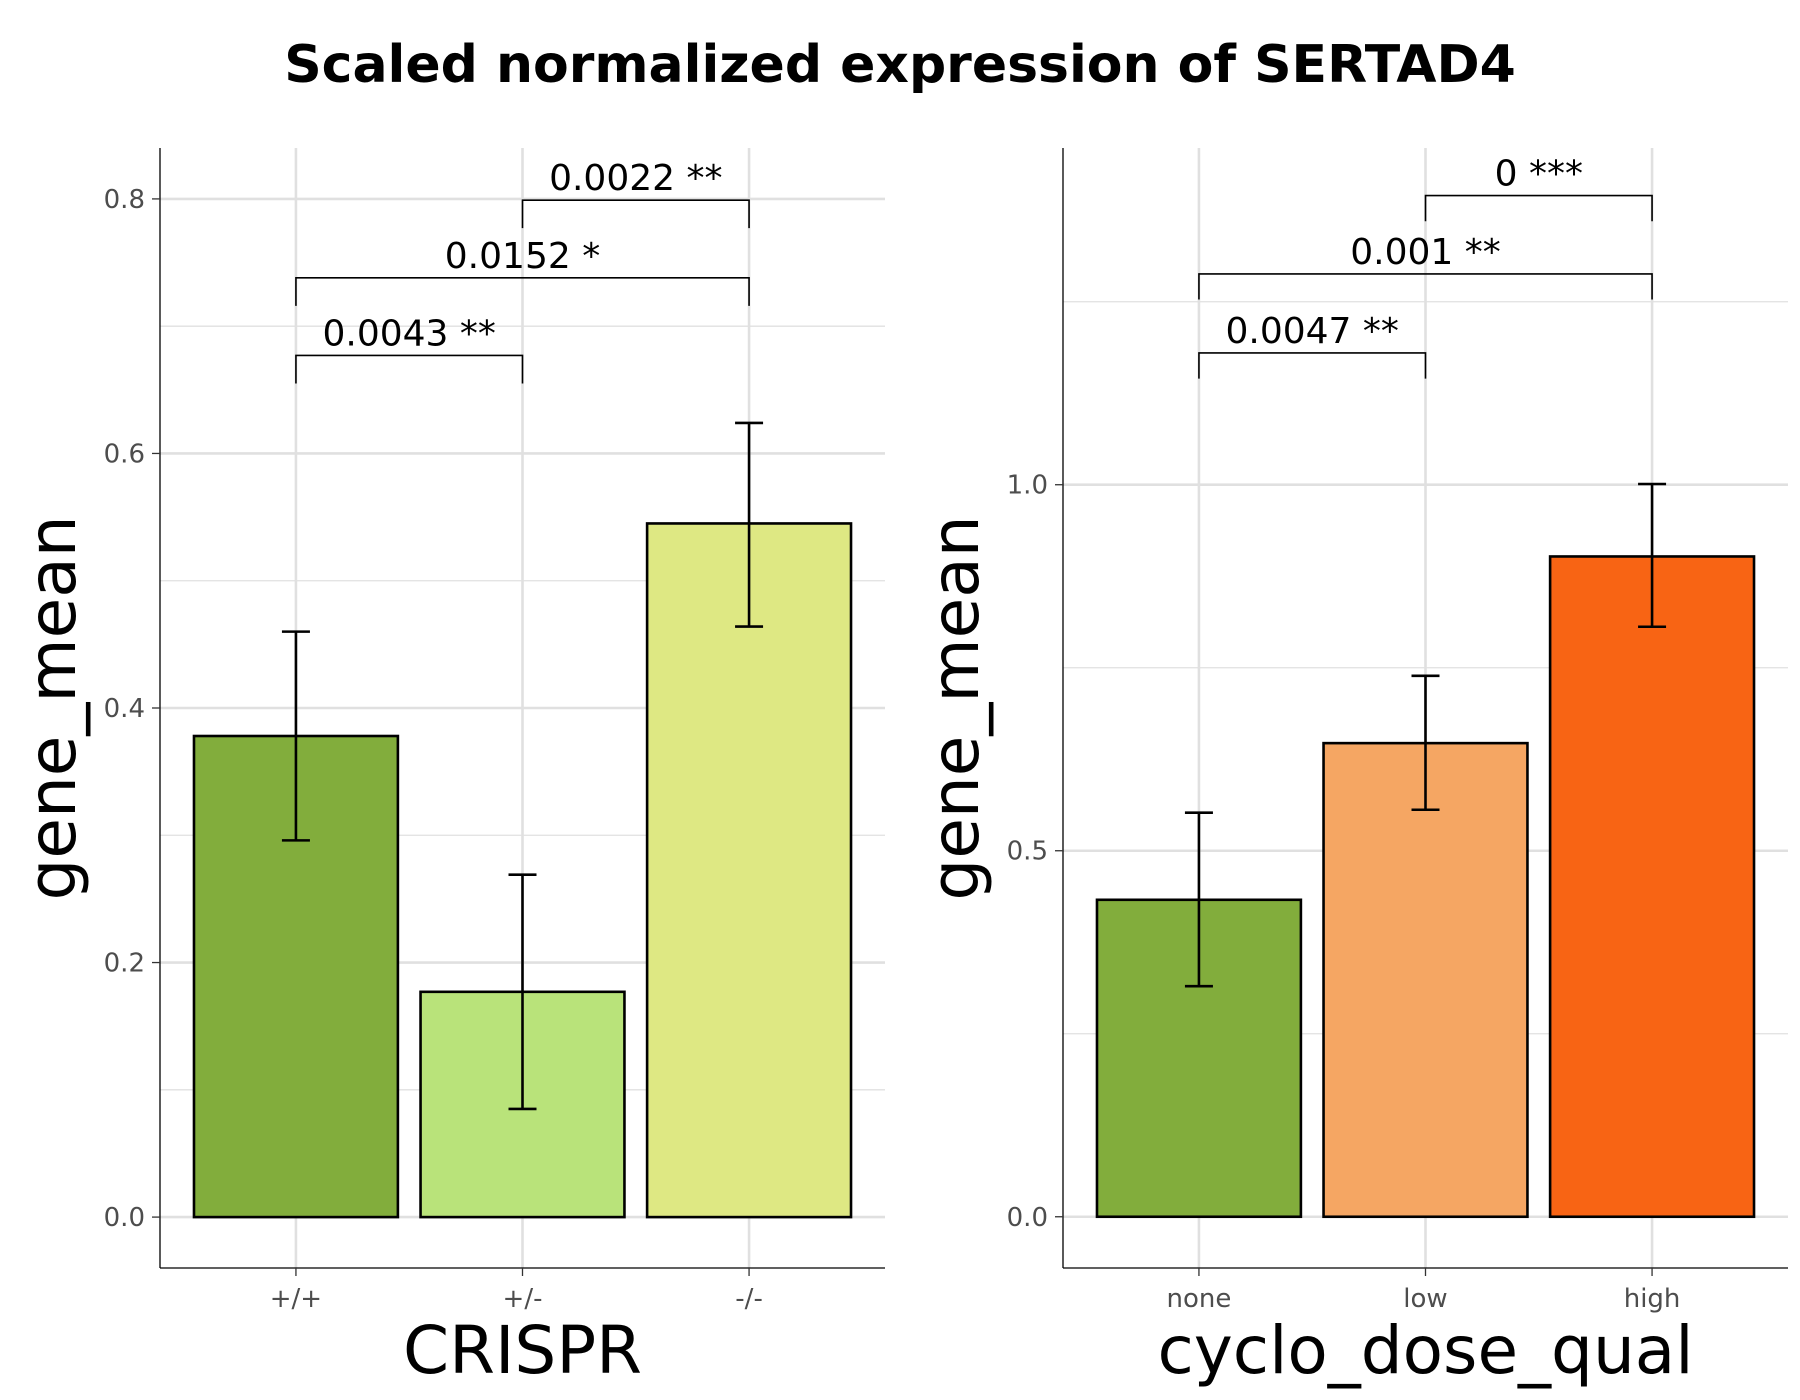 This screenshot has width=1800, height=1400. Describe the element at coordinates (749, 1299) in the screenshot. I see `x-tick-label: -/-` at that location.